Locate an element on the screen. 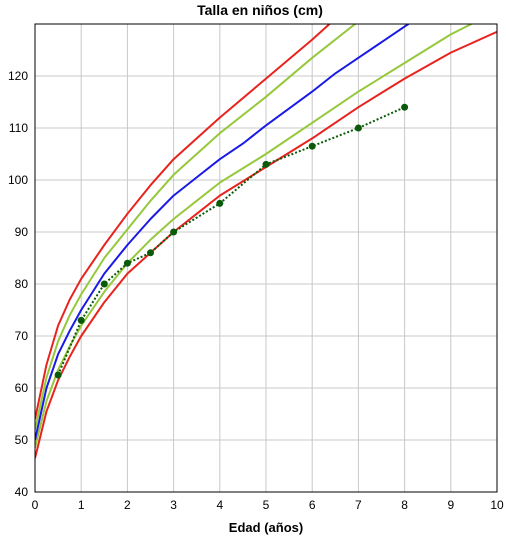  y-tick-label-100: 100 is located at coordinates (18, 180).